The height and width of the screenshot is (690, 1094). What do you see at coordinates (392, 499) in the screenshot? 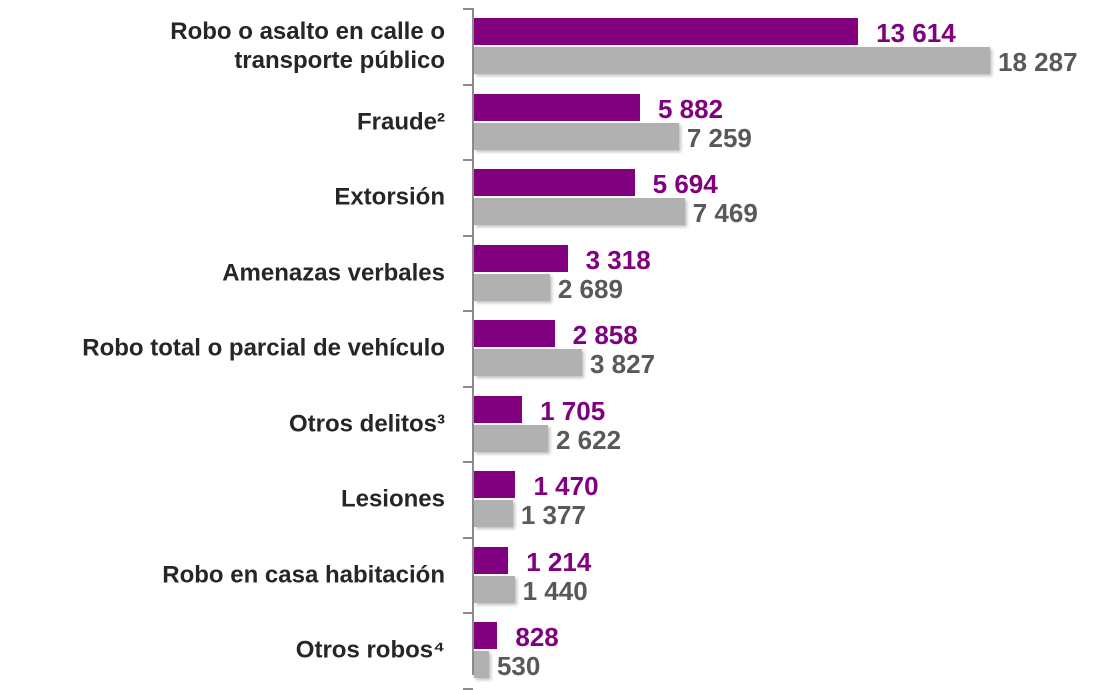
I see `category-label: Lesiones` at bounding box center [392, 499].